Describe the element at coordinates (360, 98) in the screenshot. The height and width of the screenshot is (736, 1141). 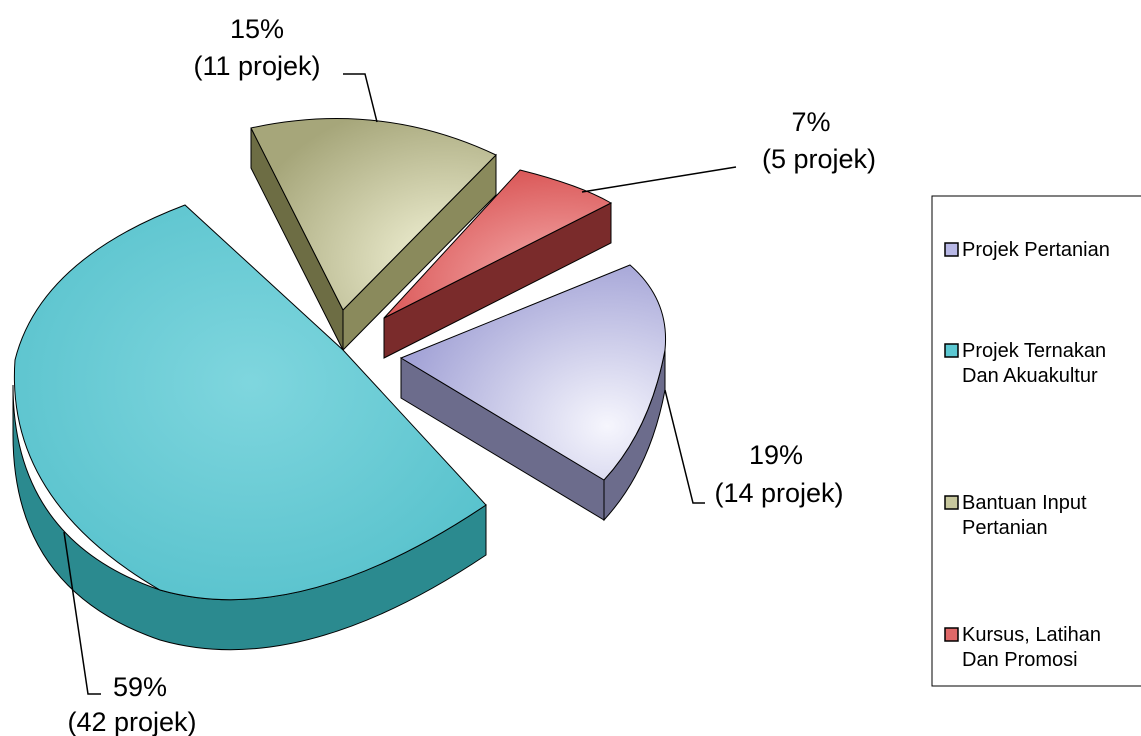
I see `leader-line-bantuan` at that location.